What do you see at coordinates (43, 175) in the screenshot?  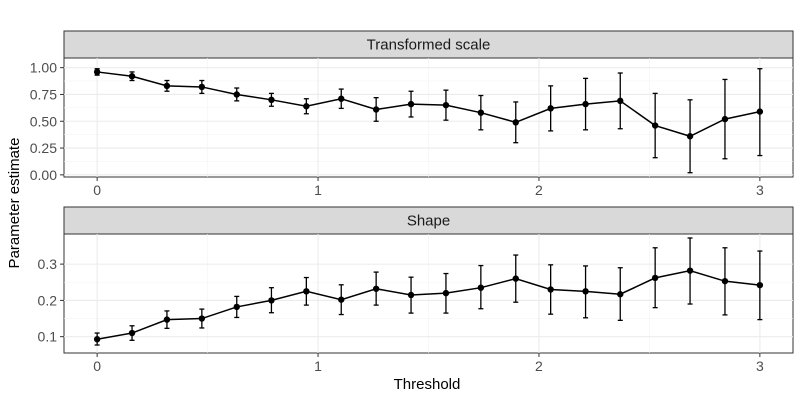 I see `y-tick-label: 0.00` at bounding box center [43, 175].